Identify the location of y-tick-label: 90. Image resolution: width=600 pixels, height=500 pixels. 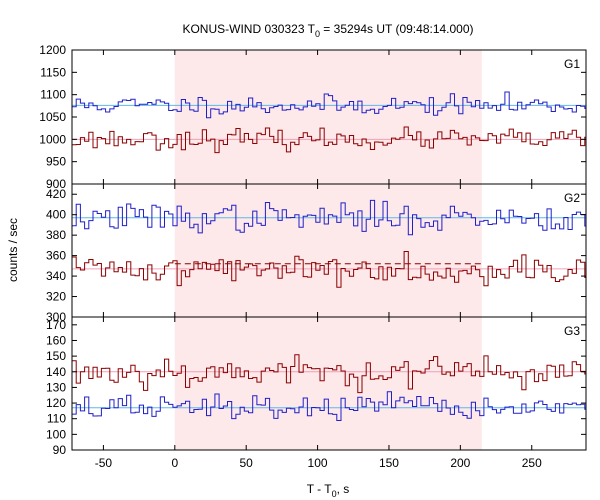
(60, 450).